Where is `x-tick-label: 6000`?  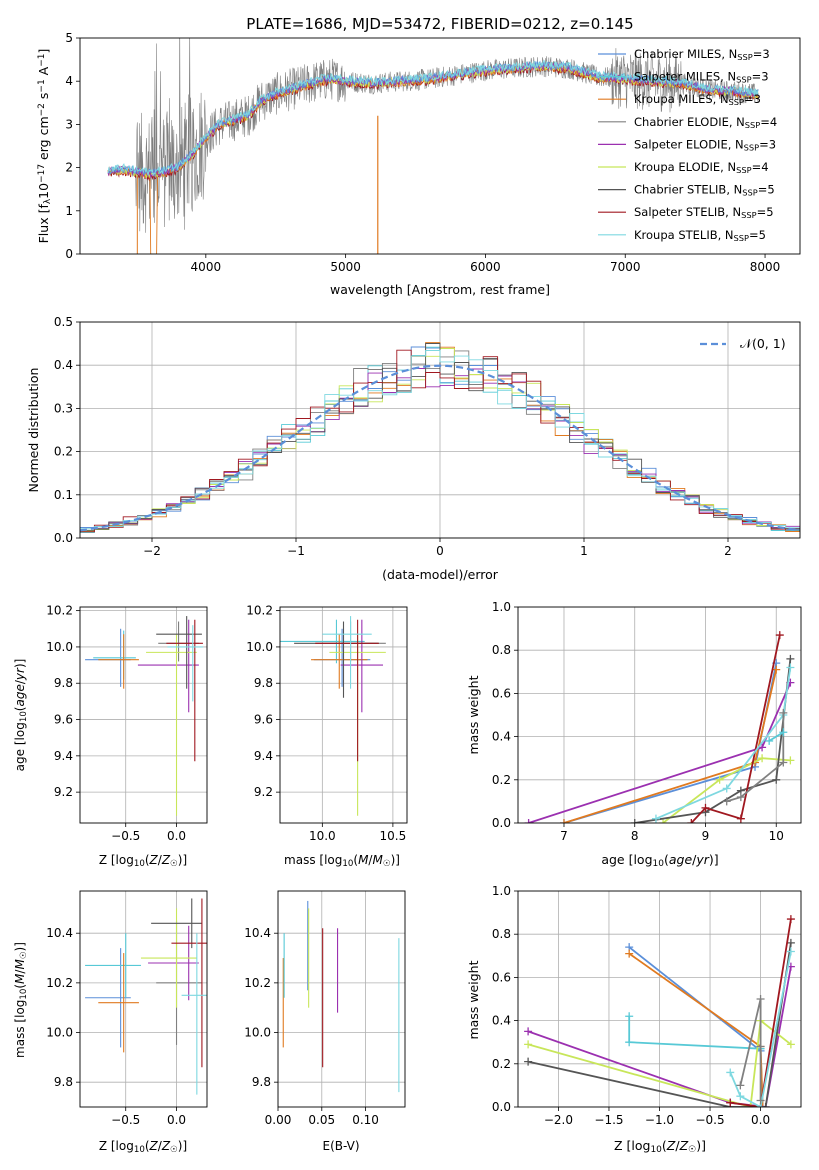 x-tick-label: 6000 is located at coordinates (485, 267).